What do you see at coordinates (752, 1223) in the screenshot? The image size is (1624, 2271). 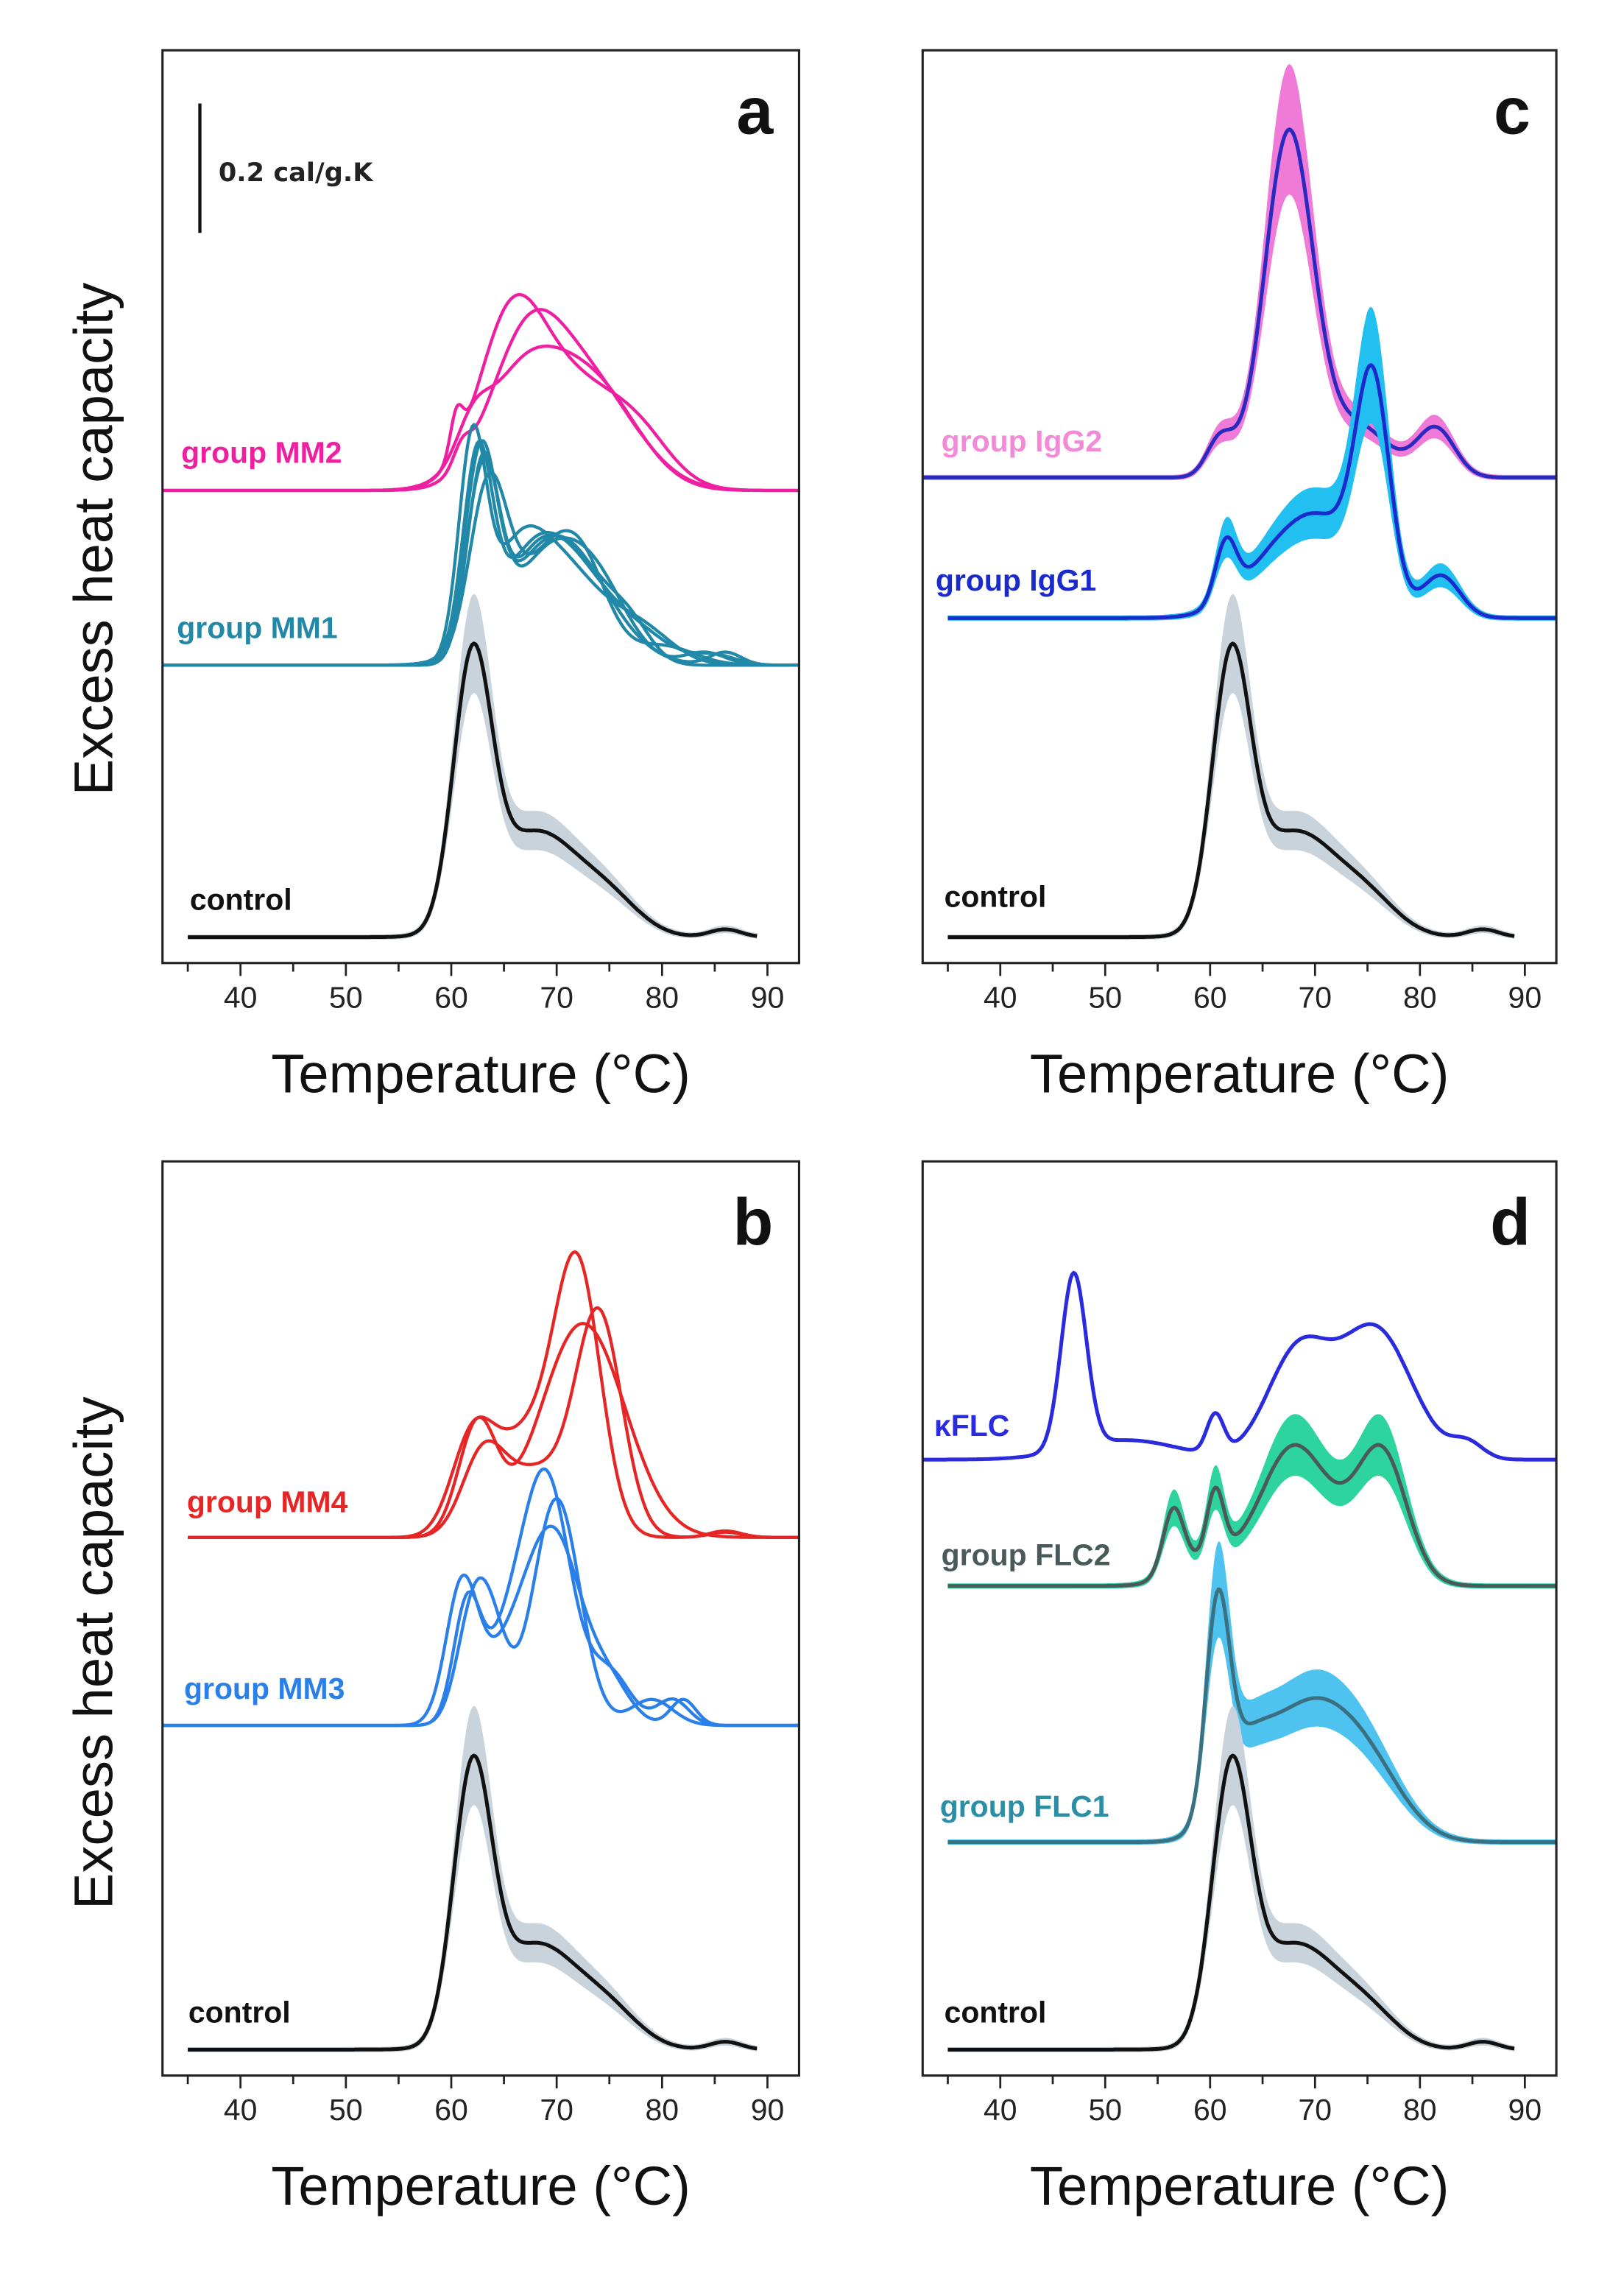 I see `panel-letter: b` at bounding box center [752, 1223].